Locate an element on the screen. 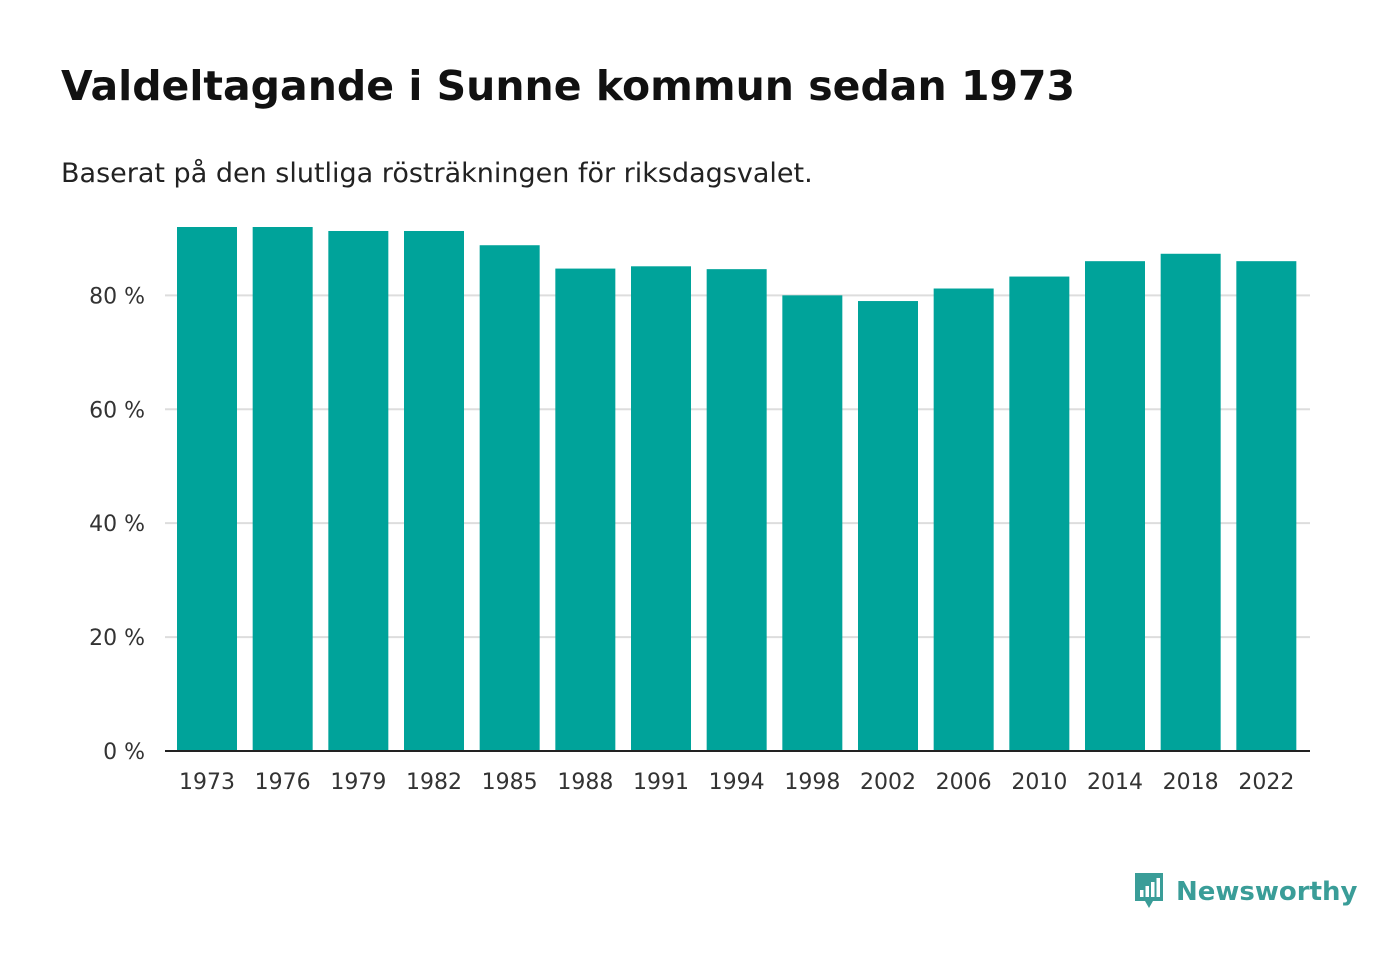  y-tick-label: 0 % is located at coordinates (124, 752).